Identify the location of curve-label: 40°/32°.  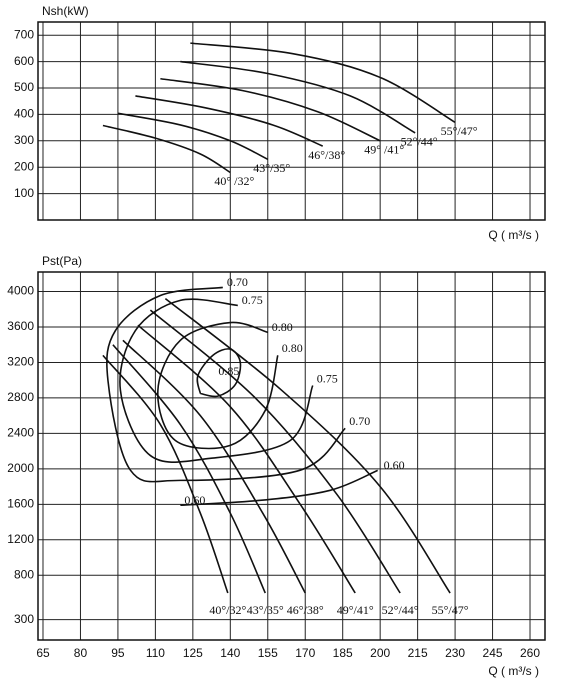
(227, 610).